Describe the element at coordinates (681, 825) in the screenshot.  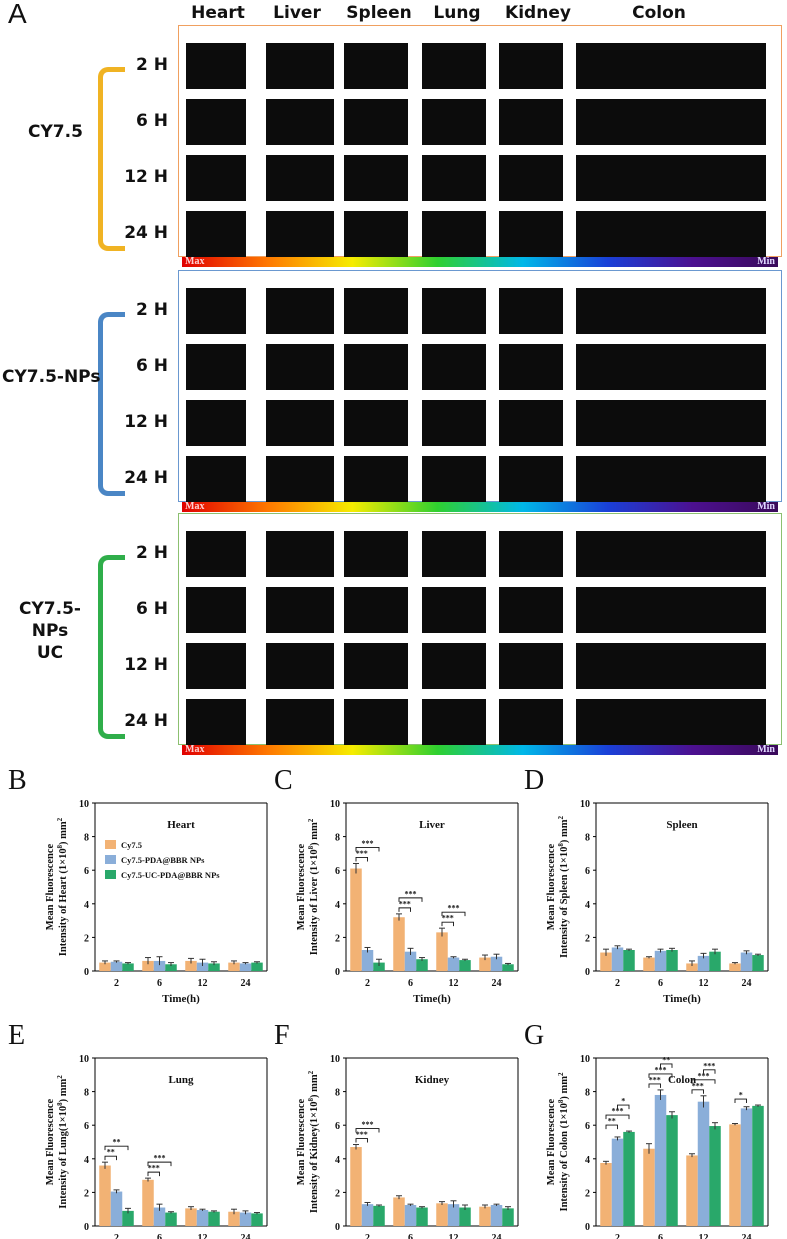
I see `chart-title: Spleen` at that location.